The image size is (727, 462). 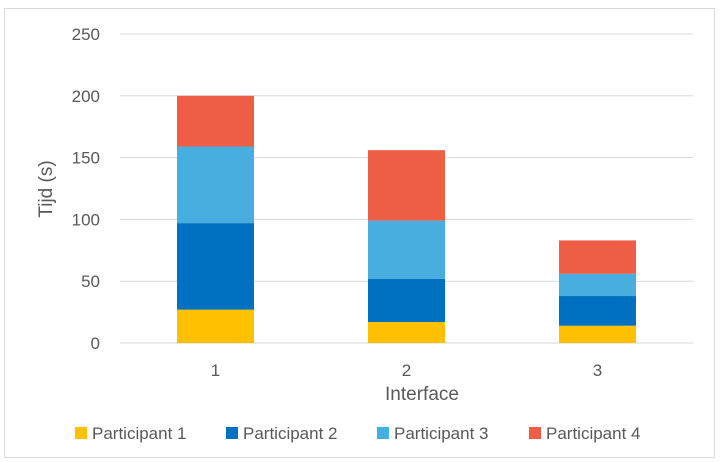 What do you see at coordinates (95, 343) in the screenshot?
I see `y-tick-label: 0` at bounding box center [95, 343].